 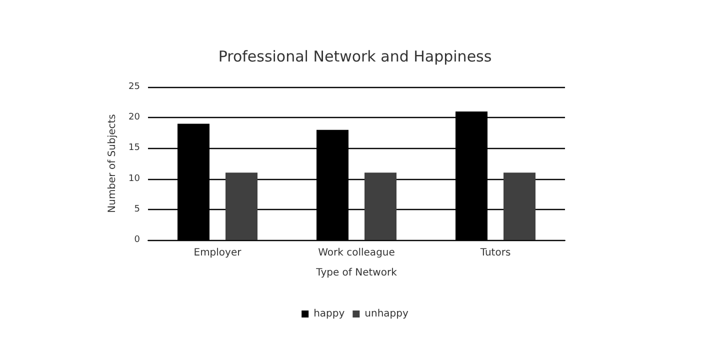 What do you see at coordinates (356, 273) in the screenshot?
I see `x-axis-title: Type of Network` at bounding box center [356, 273].